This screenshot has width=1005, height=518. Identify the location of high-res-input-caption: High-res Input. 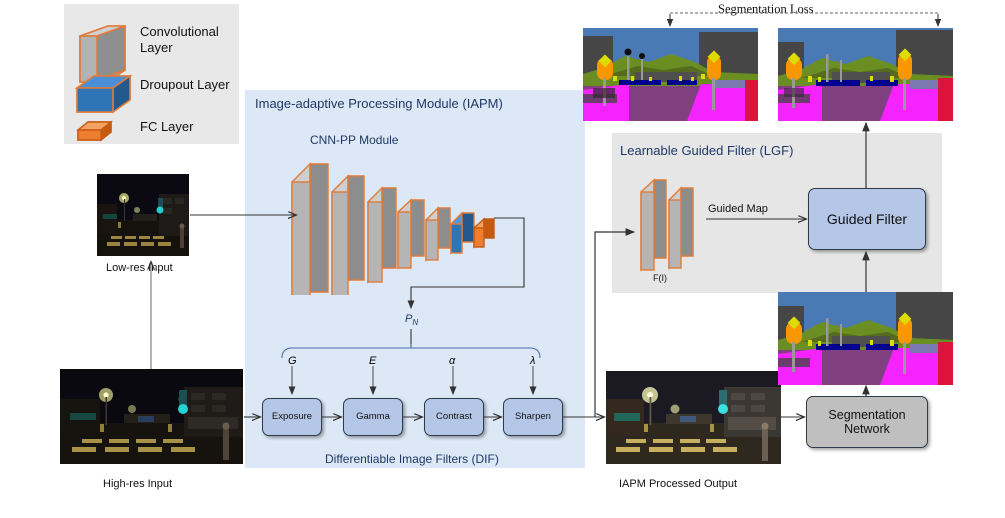
(138, 484).